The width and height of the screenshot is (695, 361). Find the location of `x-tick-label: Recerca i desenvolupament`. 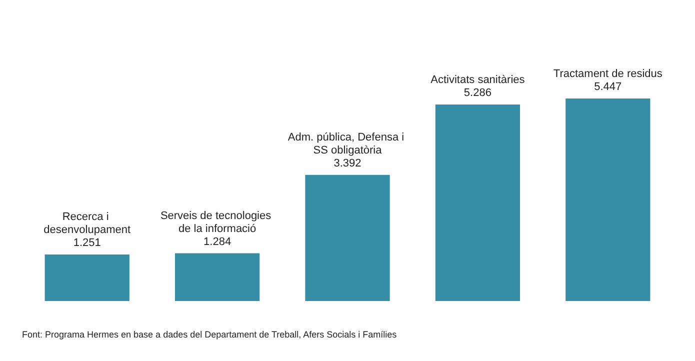

x-tick-label: Recerca i desenvolupament is located at coordinates (87, 223).